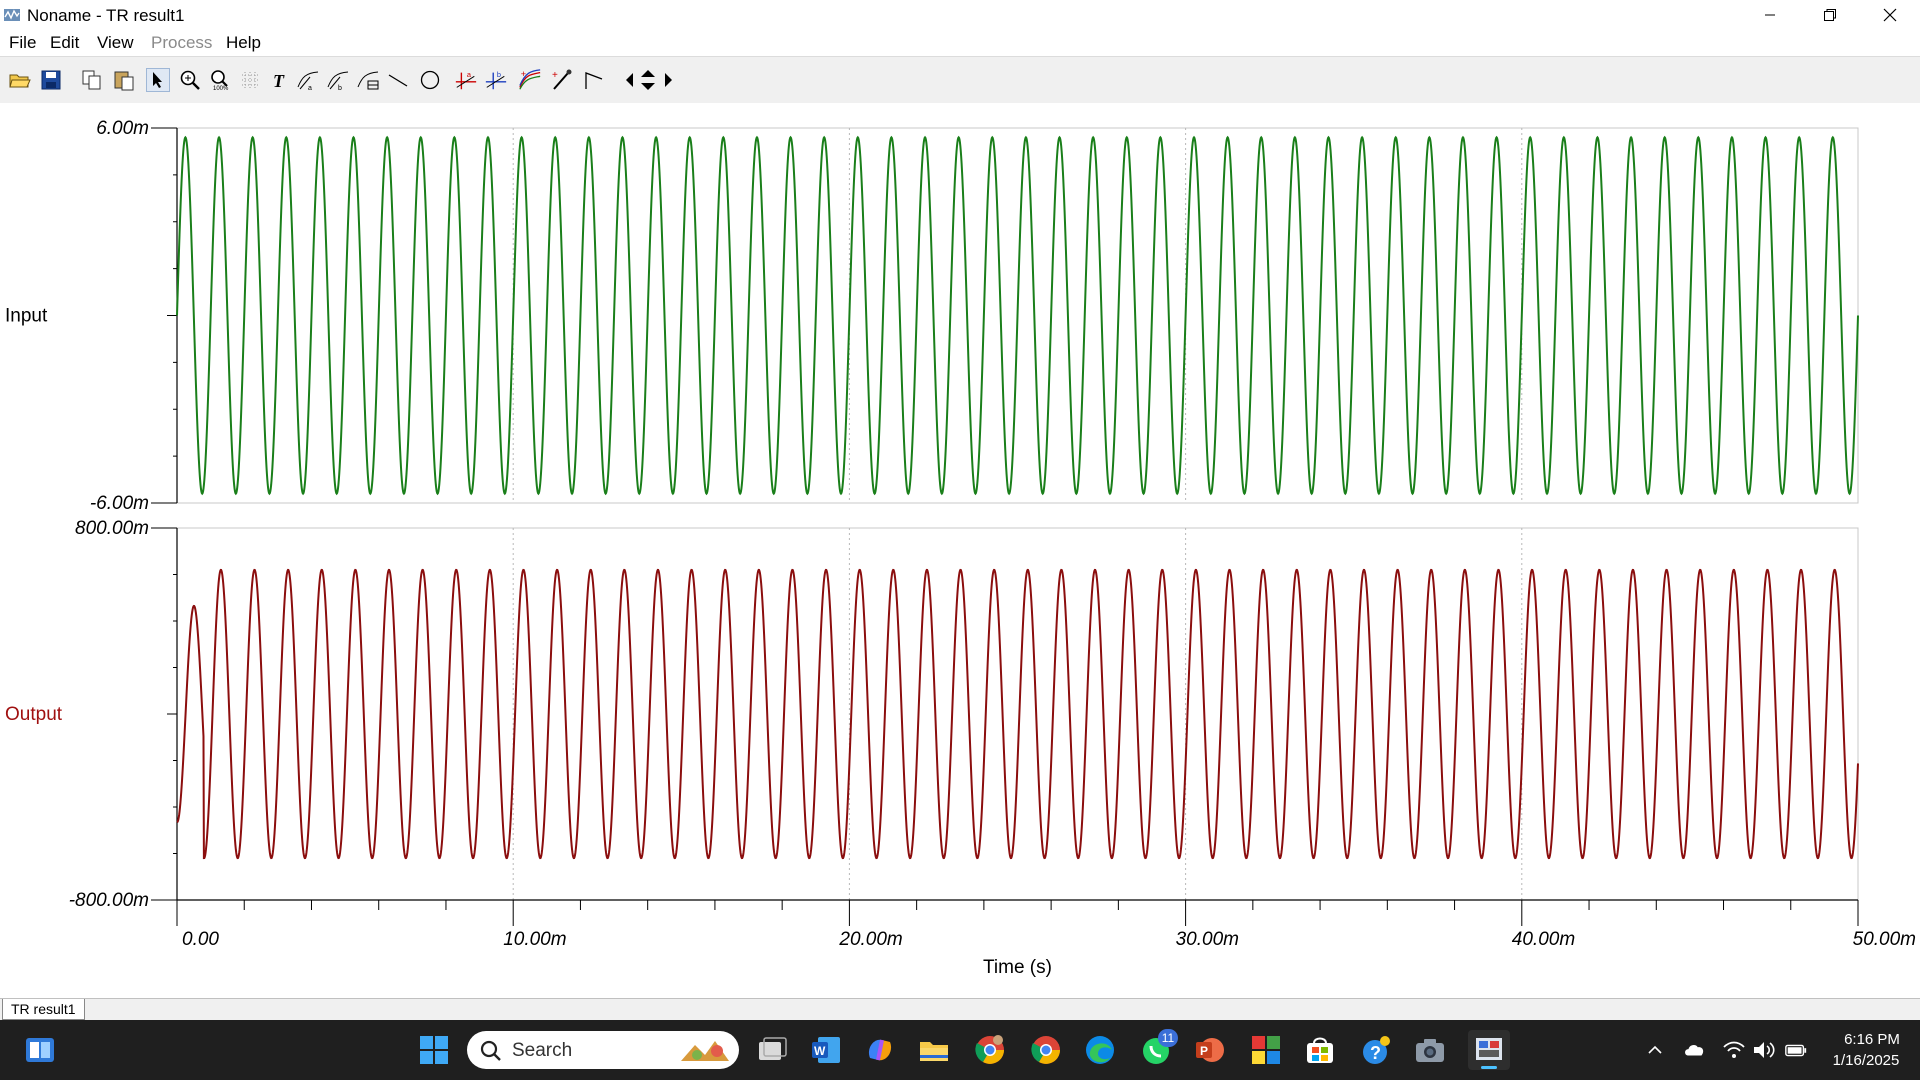 Image resolution: width=1920 pixels, height=1080 pixels. I want to click on chevron-up-icon, so click(1655, 1050).